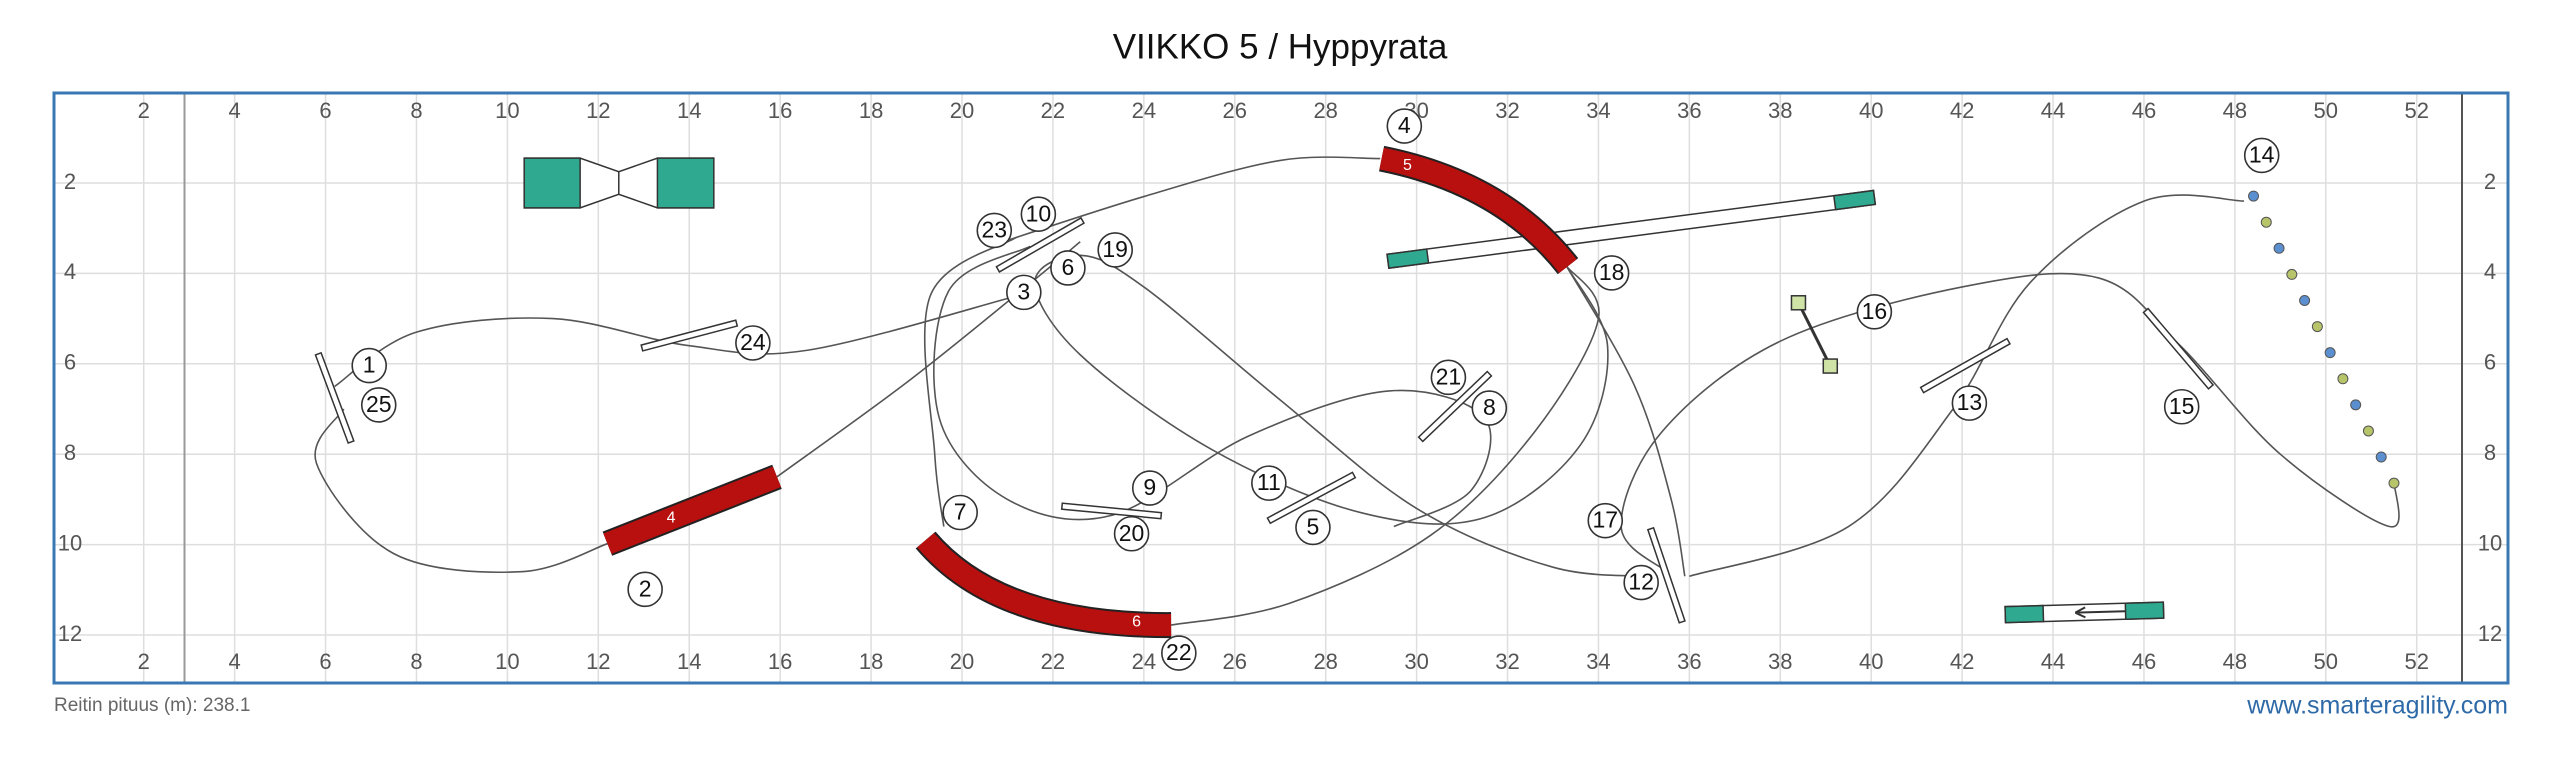  I want to click on marker-label: 16, so click(1875, 311).